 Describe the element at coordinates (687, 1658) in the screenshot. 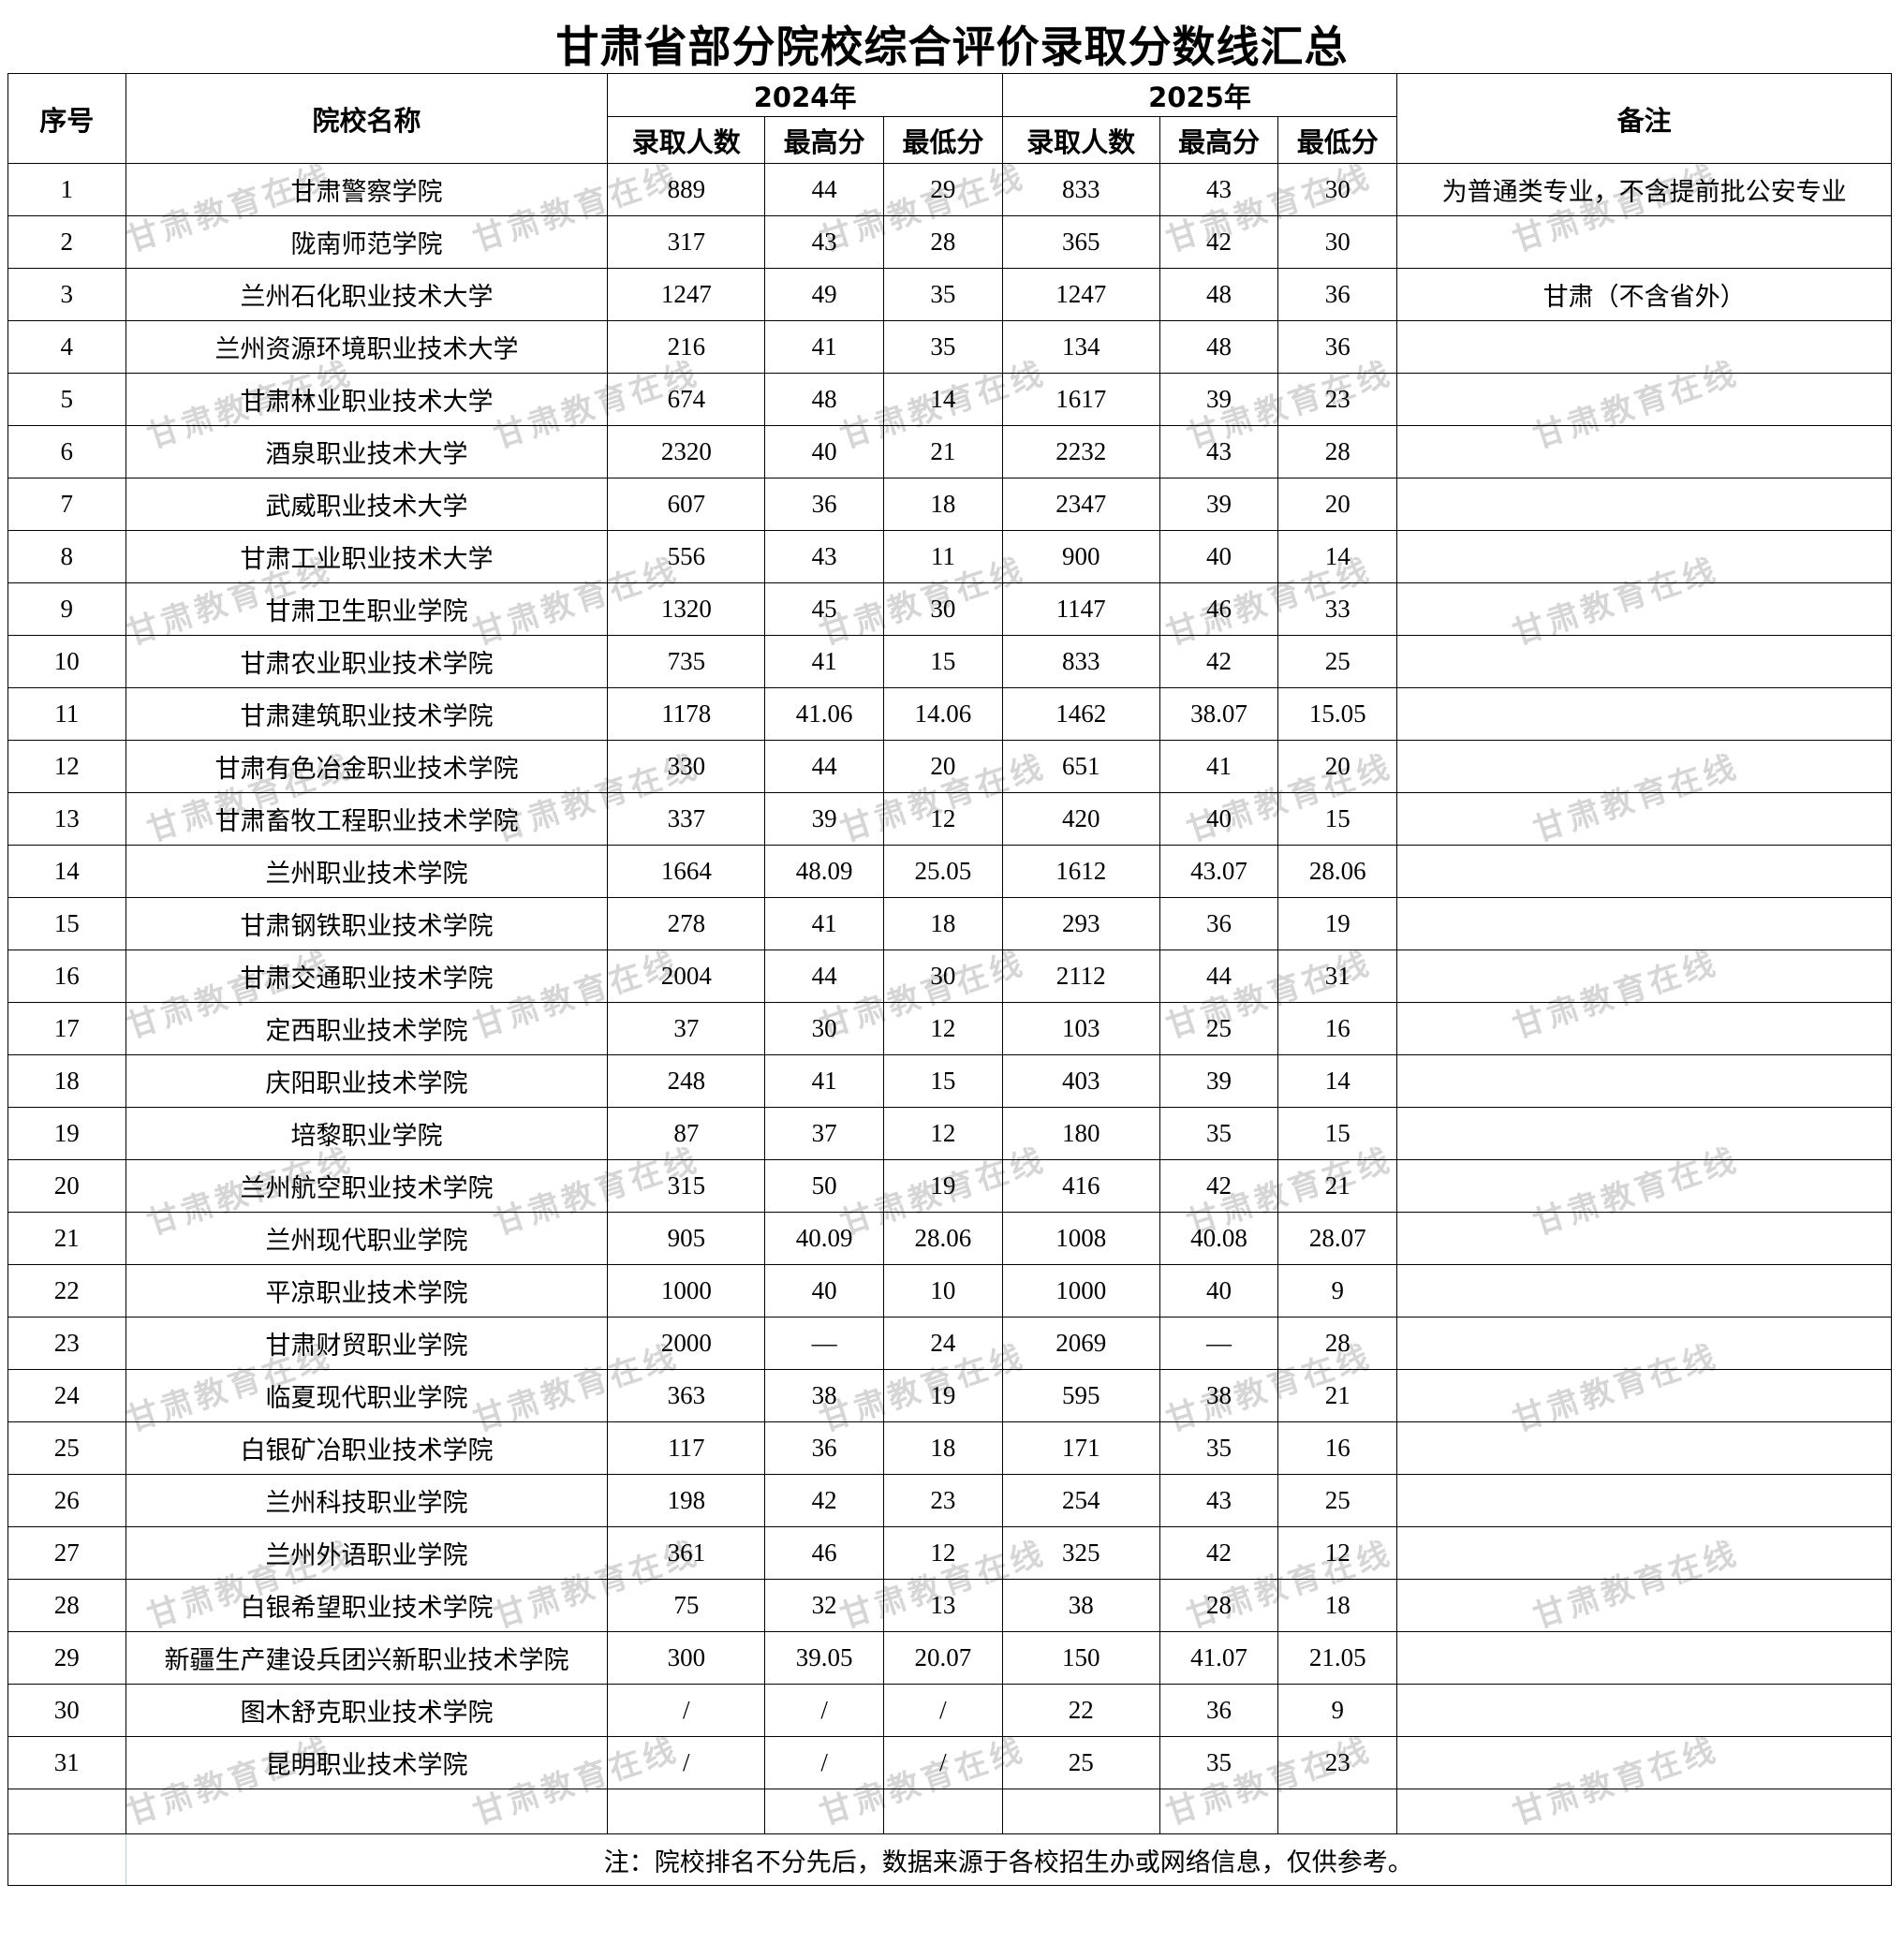

I see `cell-2024-count: 300` at that location.